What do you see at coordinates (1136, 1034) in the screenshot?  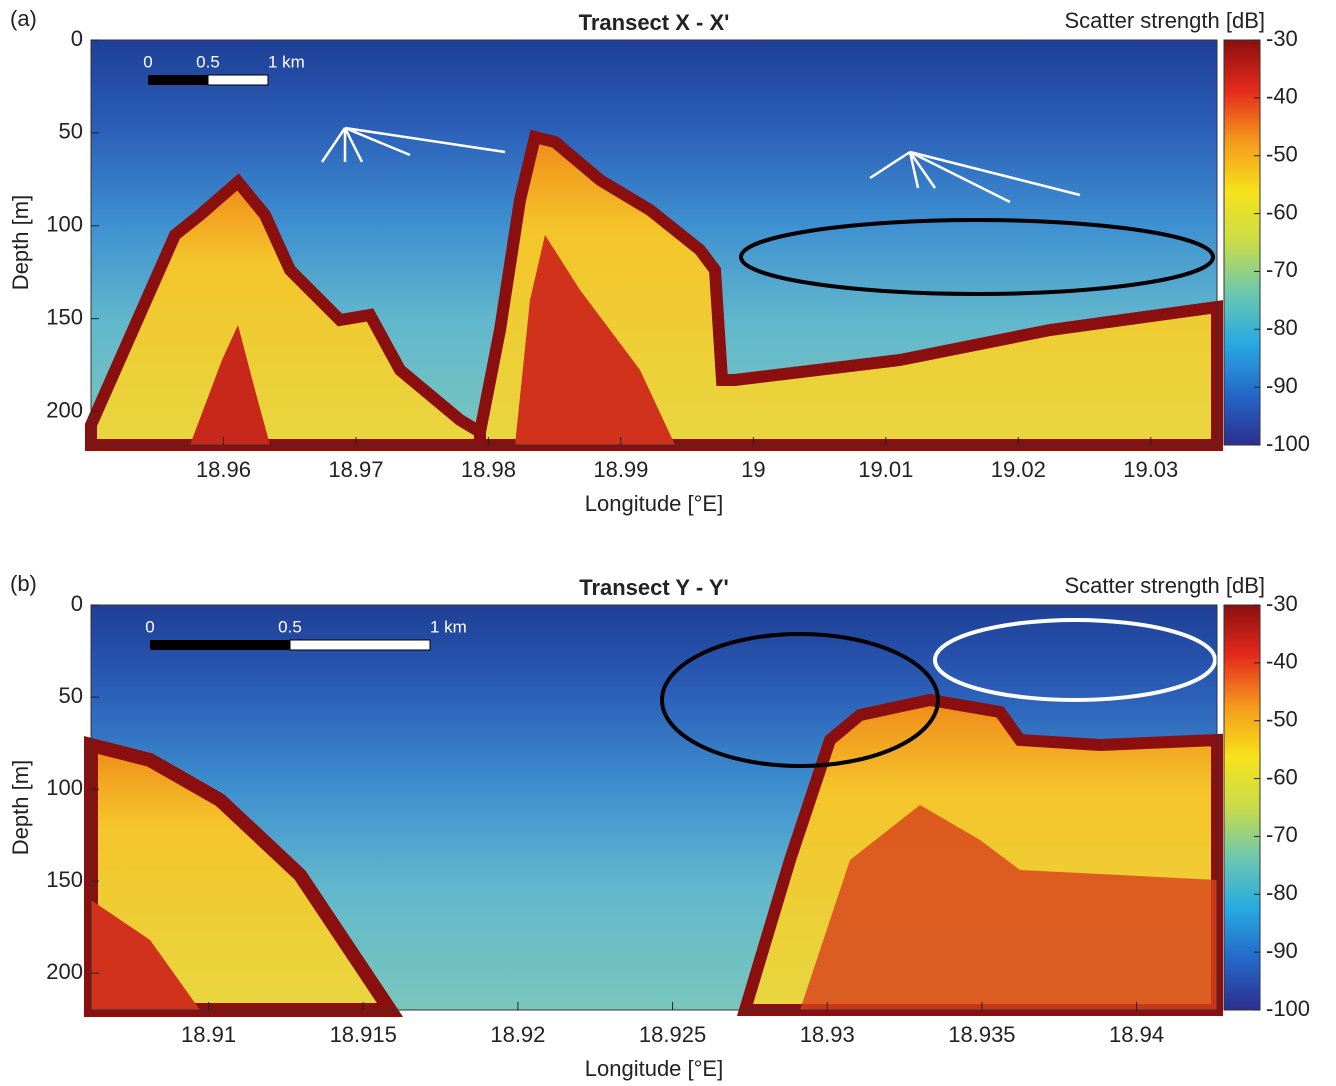 I see `x-tick-label: 18.94` at bounding box center [1136, 1034].